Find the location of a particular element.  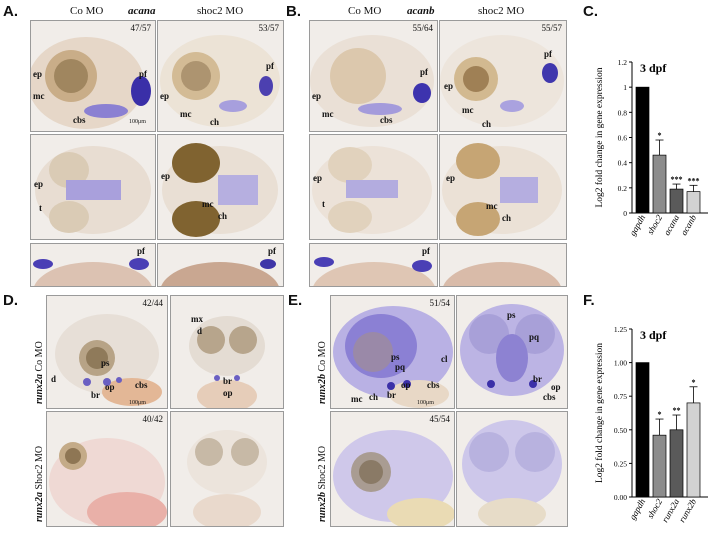

panel-d-lateral-control-image: 42/44 ps d op cbs br 100μm is located at coordinates (107, 352).